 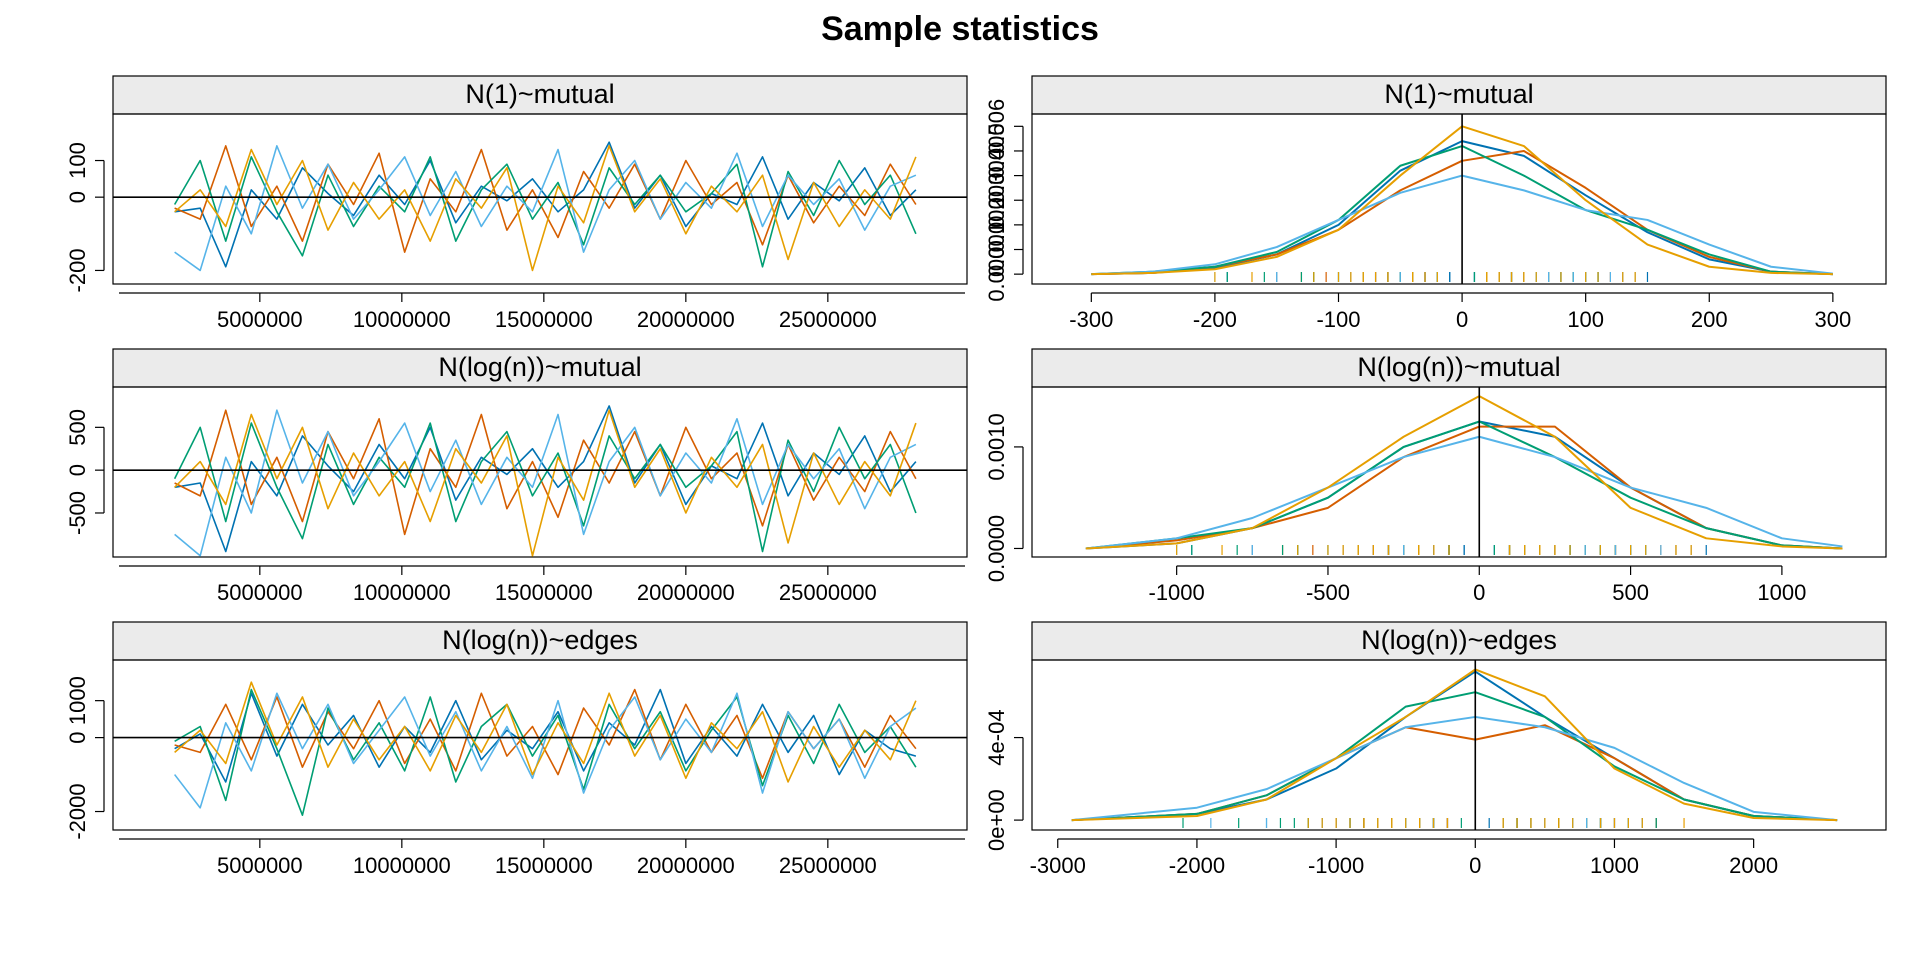 What do you see at coordinates (77, 427) in the screenshot?
I see `y-tick-label: 500` at bounding box center [77, 427].